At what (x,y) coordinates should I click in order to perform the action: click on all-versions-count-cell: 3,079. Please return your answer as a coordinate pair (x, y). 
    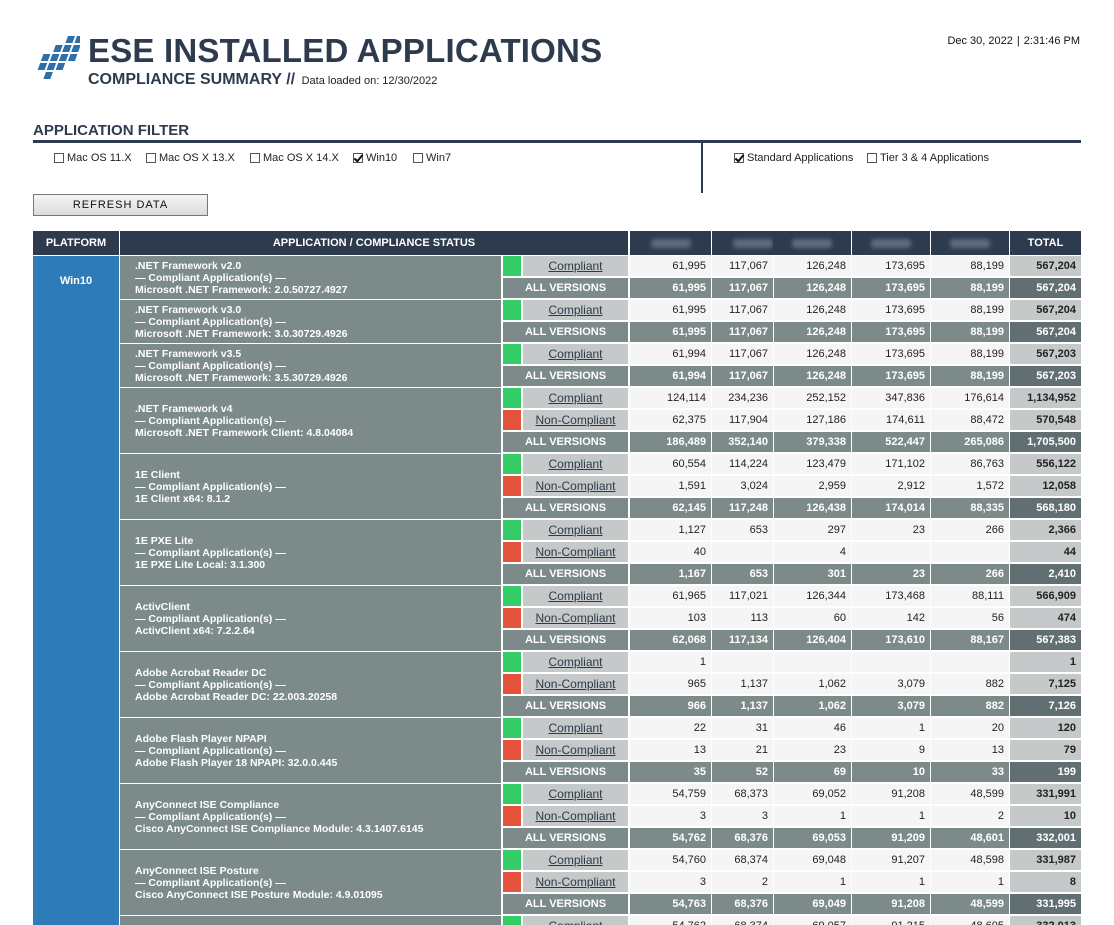
    Looking at the image, I should click on (891, 706).